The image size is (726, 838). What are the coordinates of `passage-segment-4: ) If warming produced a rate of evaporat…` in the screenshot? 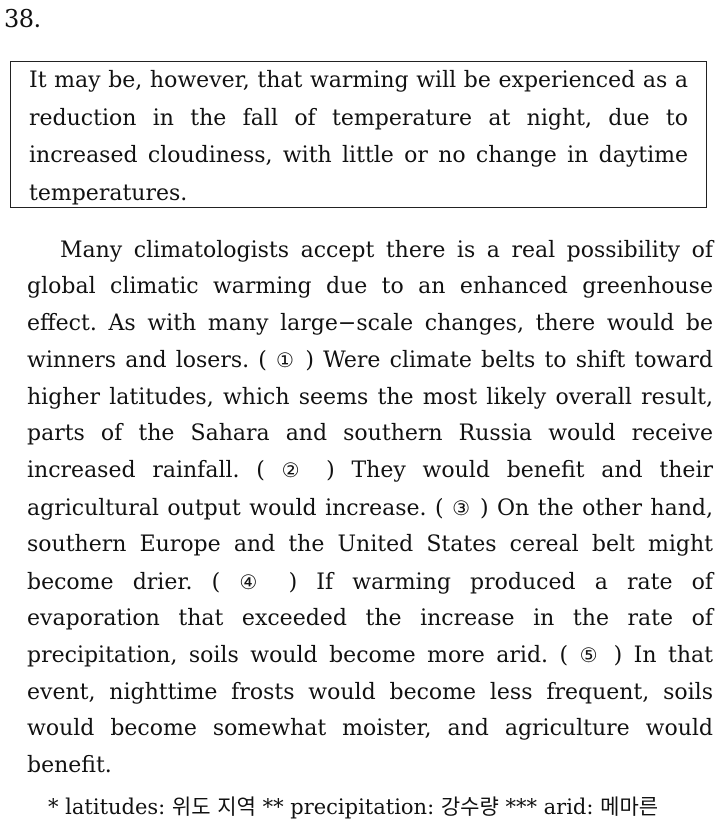 It's located at (370, 619).